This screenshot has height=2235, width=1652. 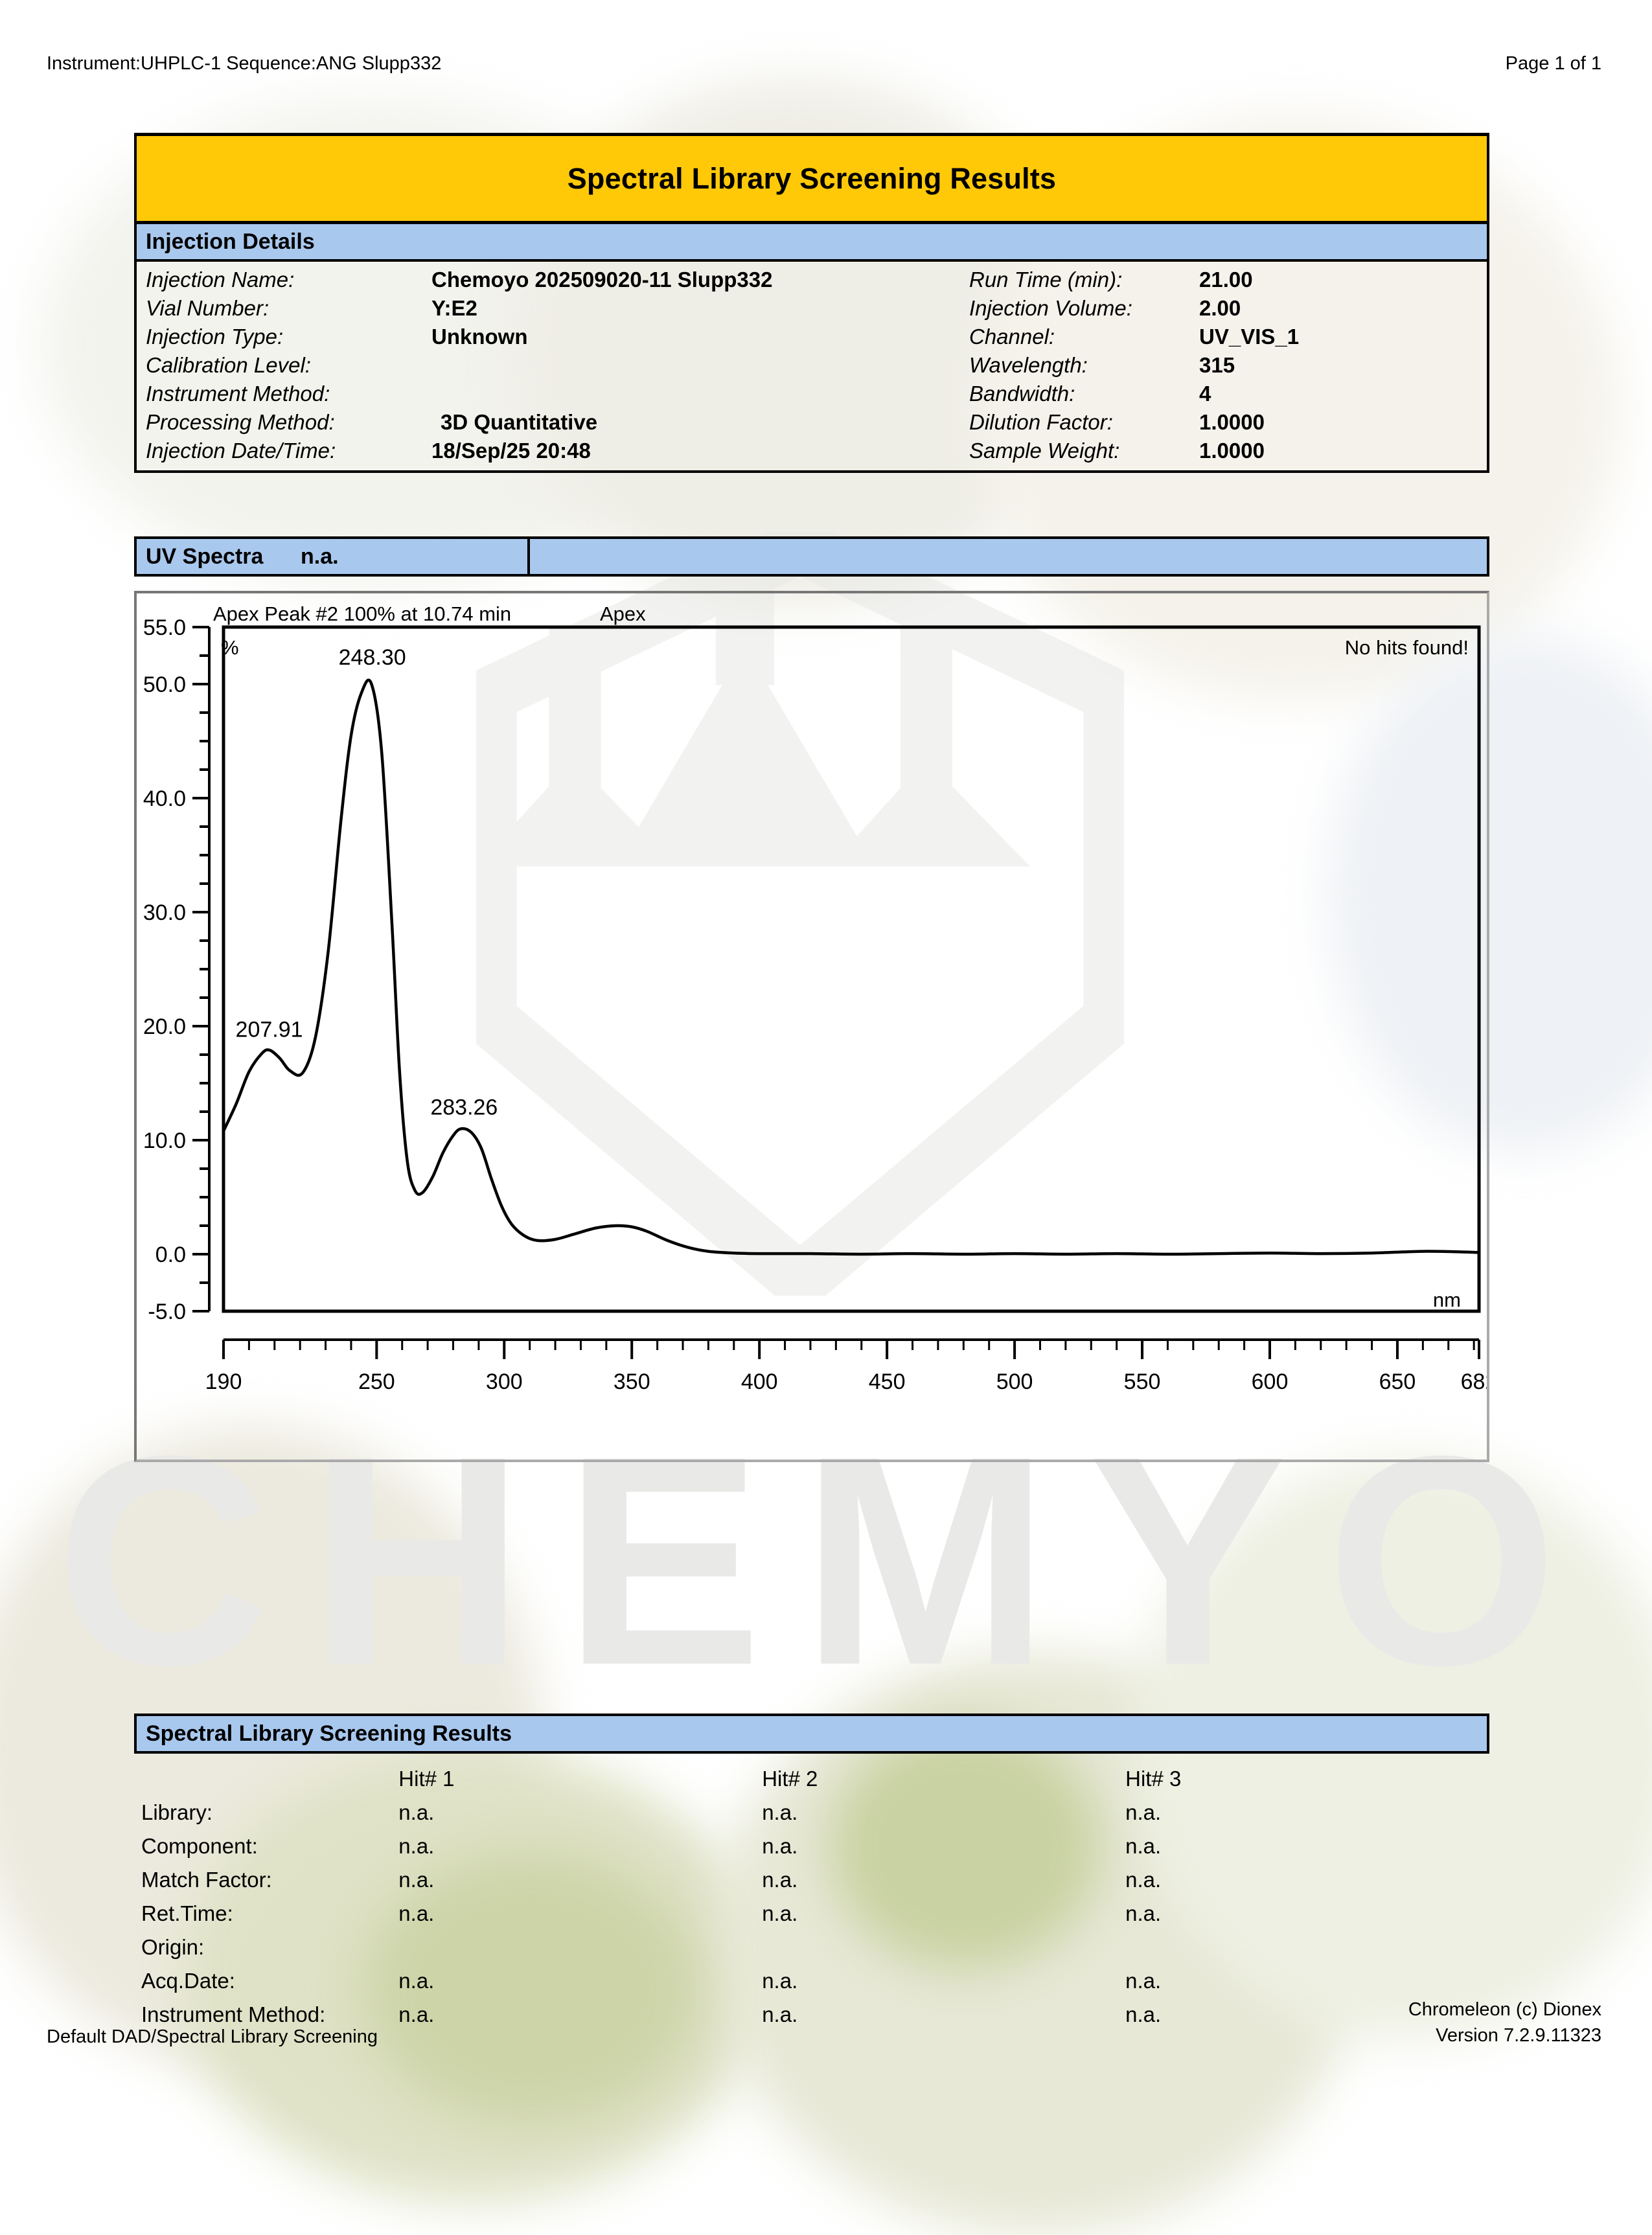 What do you see at coordinates (205, 556) in the screenshot?
I see `uv-spectra-label: UV Spectra` at bounding box center [205, 556].